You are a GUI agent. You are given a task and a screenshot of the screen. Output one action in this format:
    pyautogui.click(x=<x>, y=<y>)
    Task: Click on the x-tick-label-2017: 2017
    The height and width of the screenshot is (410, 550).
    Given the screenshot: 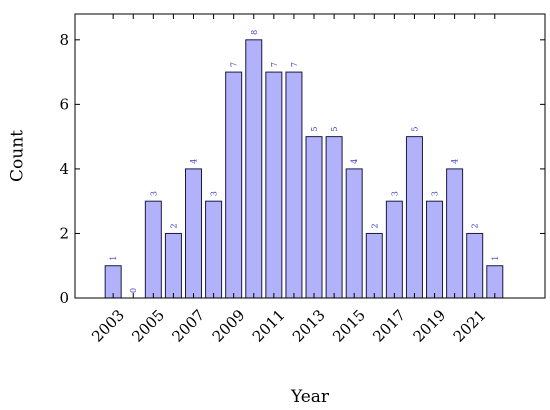 What is the action you would take?
    pyautogui.click(x=389, y=326)
    